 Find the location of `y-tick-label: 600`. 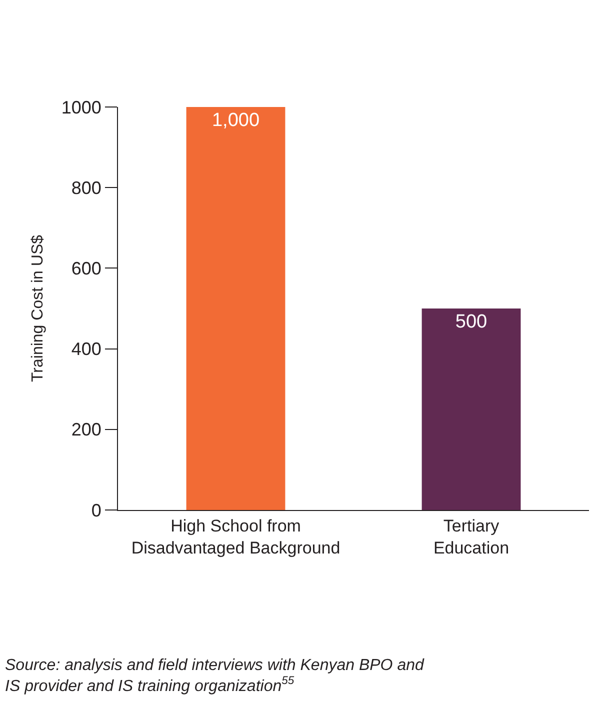

y-tick-label: 600 is located at coordinates (86, 268).